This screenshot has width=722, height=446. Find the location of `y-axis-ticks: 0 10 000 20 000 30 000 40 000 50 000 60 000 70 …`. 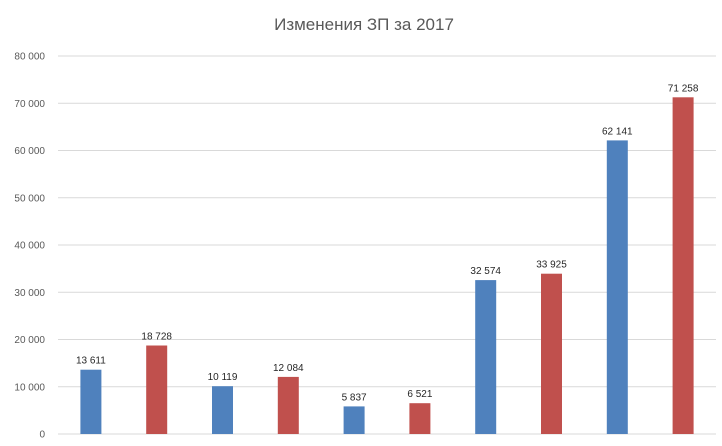

y-axis-ticks: 0 10 000 20 000 30 000 40 000 50 000 60 000 70 … is located at coordinates (29, 246).